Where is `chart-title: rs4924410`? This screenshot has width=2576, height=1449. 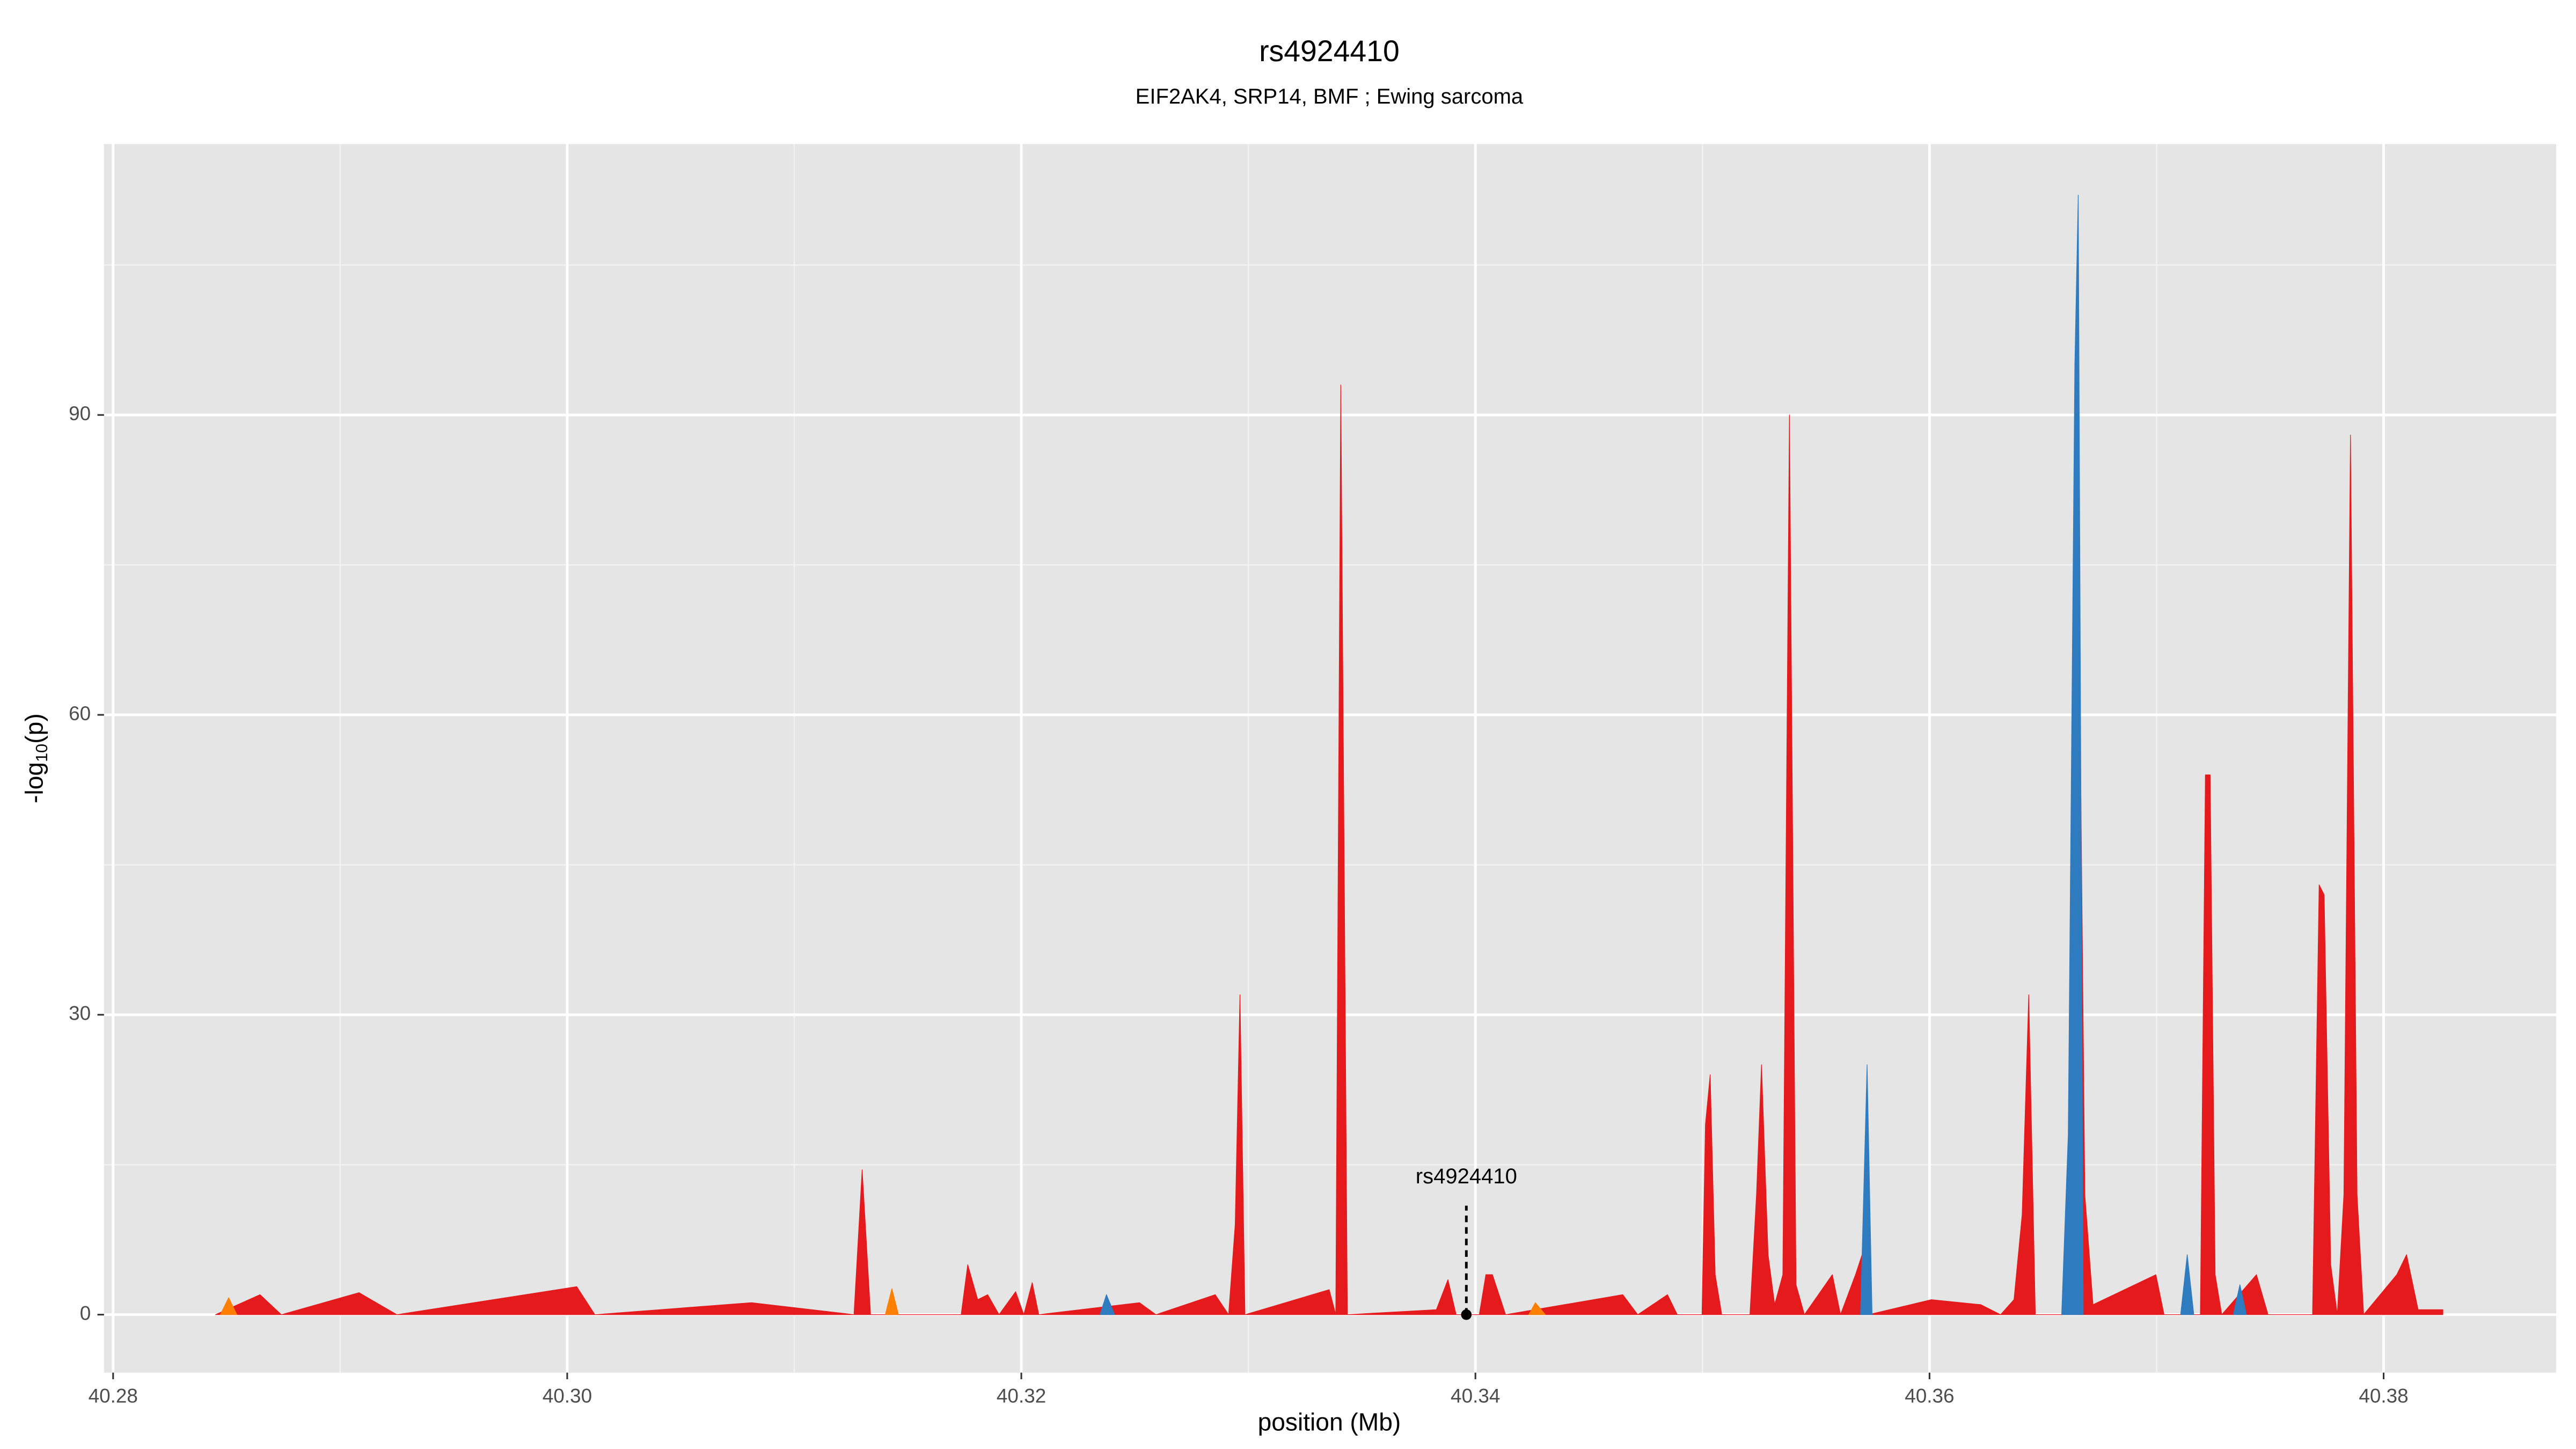 chart-title: rs4924410 is located at coordinates (1329, 51).